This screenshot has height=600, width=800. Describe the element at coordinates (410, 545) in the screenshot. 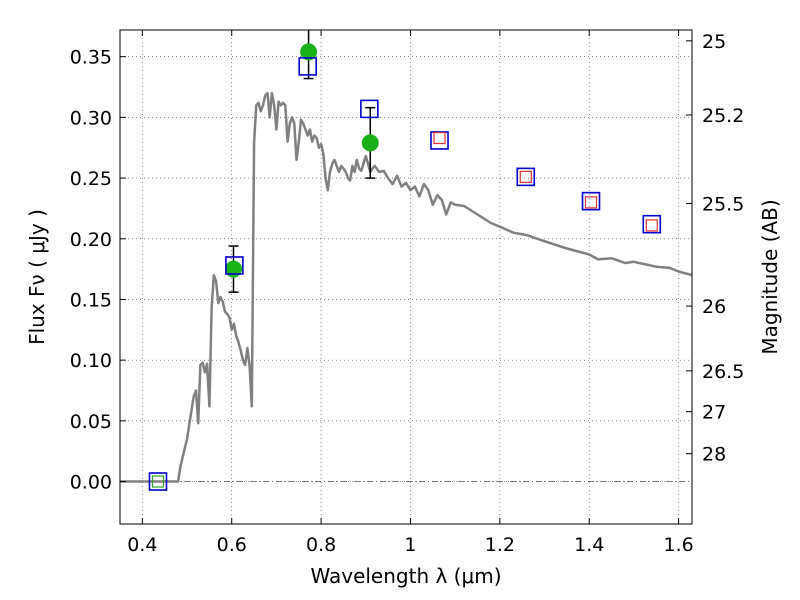

I see `x-tick-label: 1` at that location.